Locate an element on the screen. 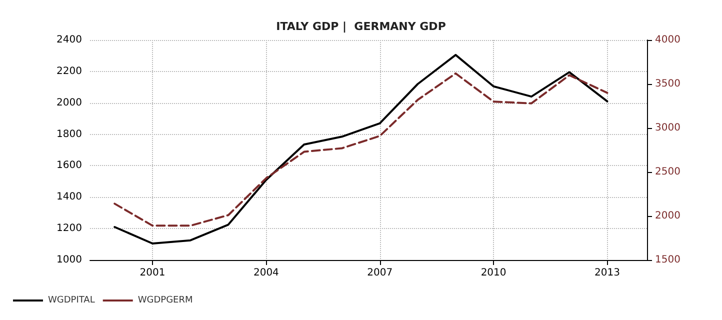 This screenshot has width=722, height=320. y2-tick-label: 3000 is located at coordinates (667, 128).